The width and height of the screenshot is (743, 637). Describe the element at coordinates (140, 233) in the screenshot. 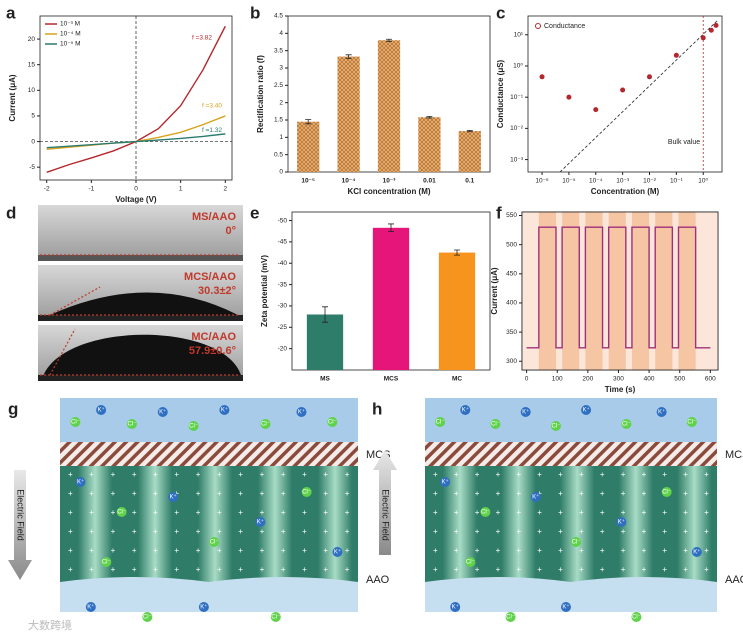

I see `photo` at that location.